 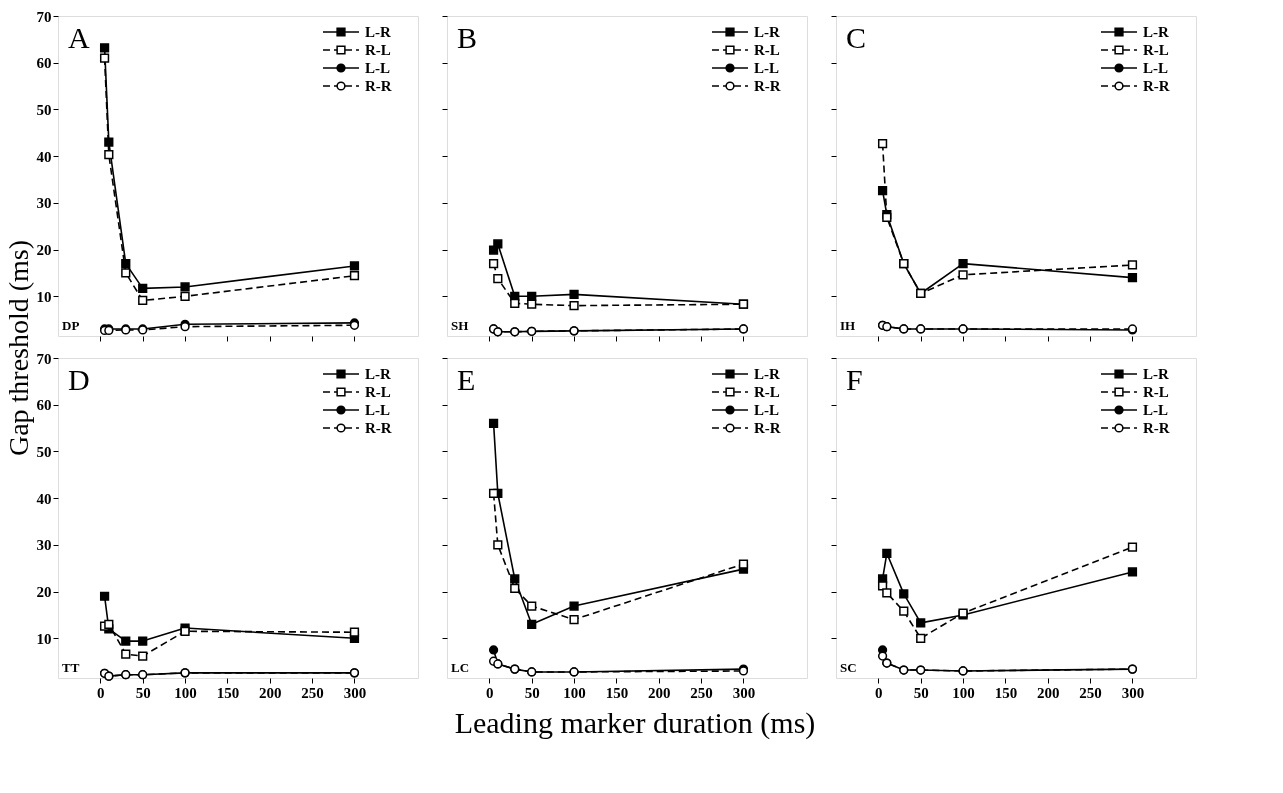 What do you see at coordinates (460, 325) in the screenshot?
I see `annotation: SH` at bounding box center [460, 325].